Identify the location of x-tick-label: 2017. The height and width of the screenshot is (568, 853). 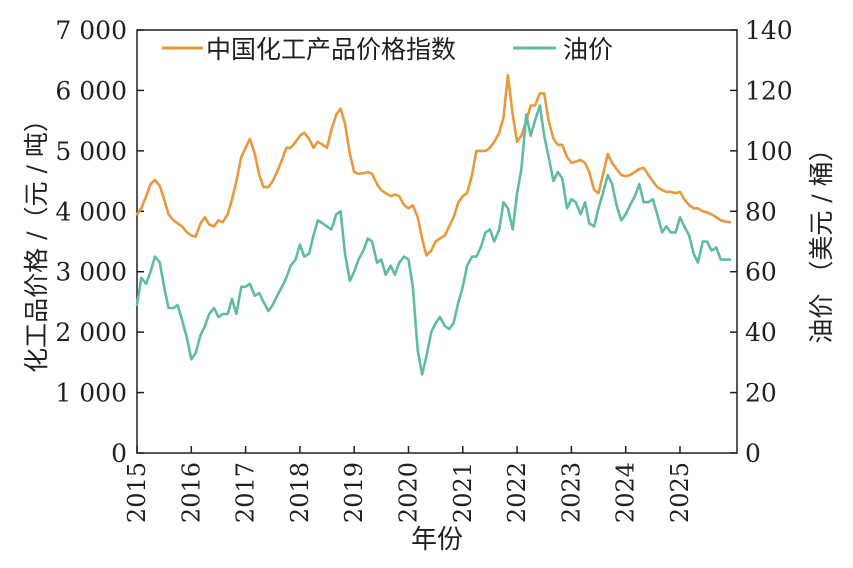
(246, 492).